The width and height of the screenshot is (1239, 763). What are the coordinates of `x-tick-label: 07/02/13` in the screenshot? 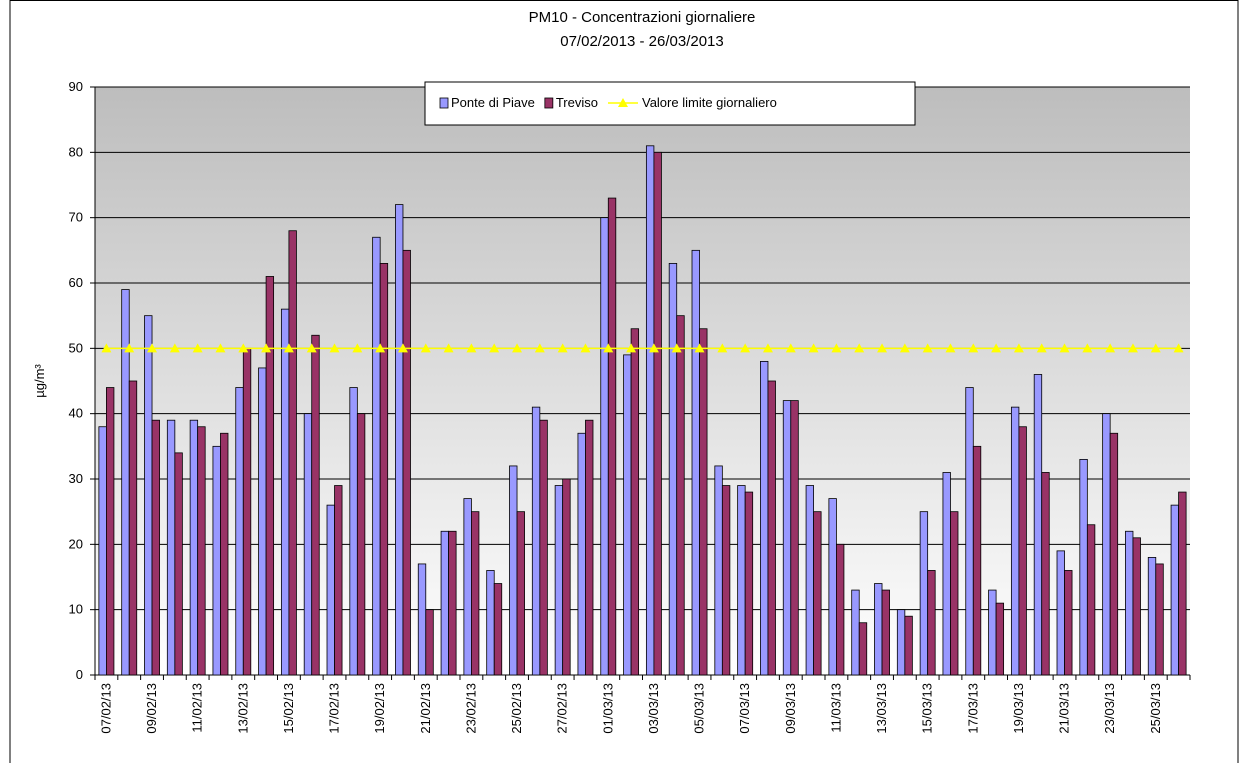 It's located at (105, 708).